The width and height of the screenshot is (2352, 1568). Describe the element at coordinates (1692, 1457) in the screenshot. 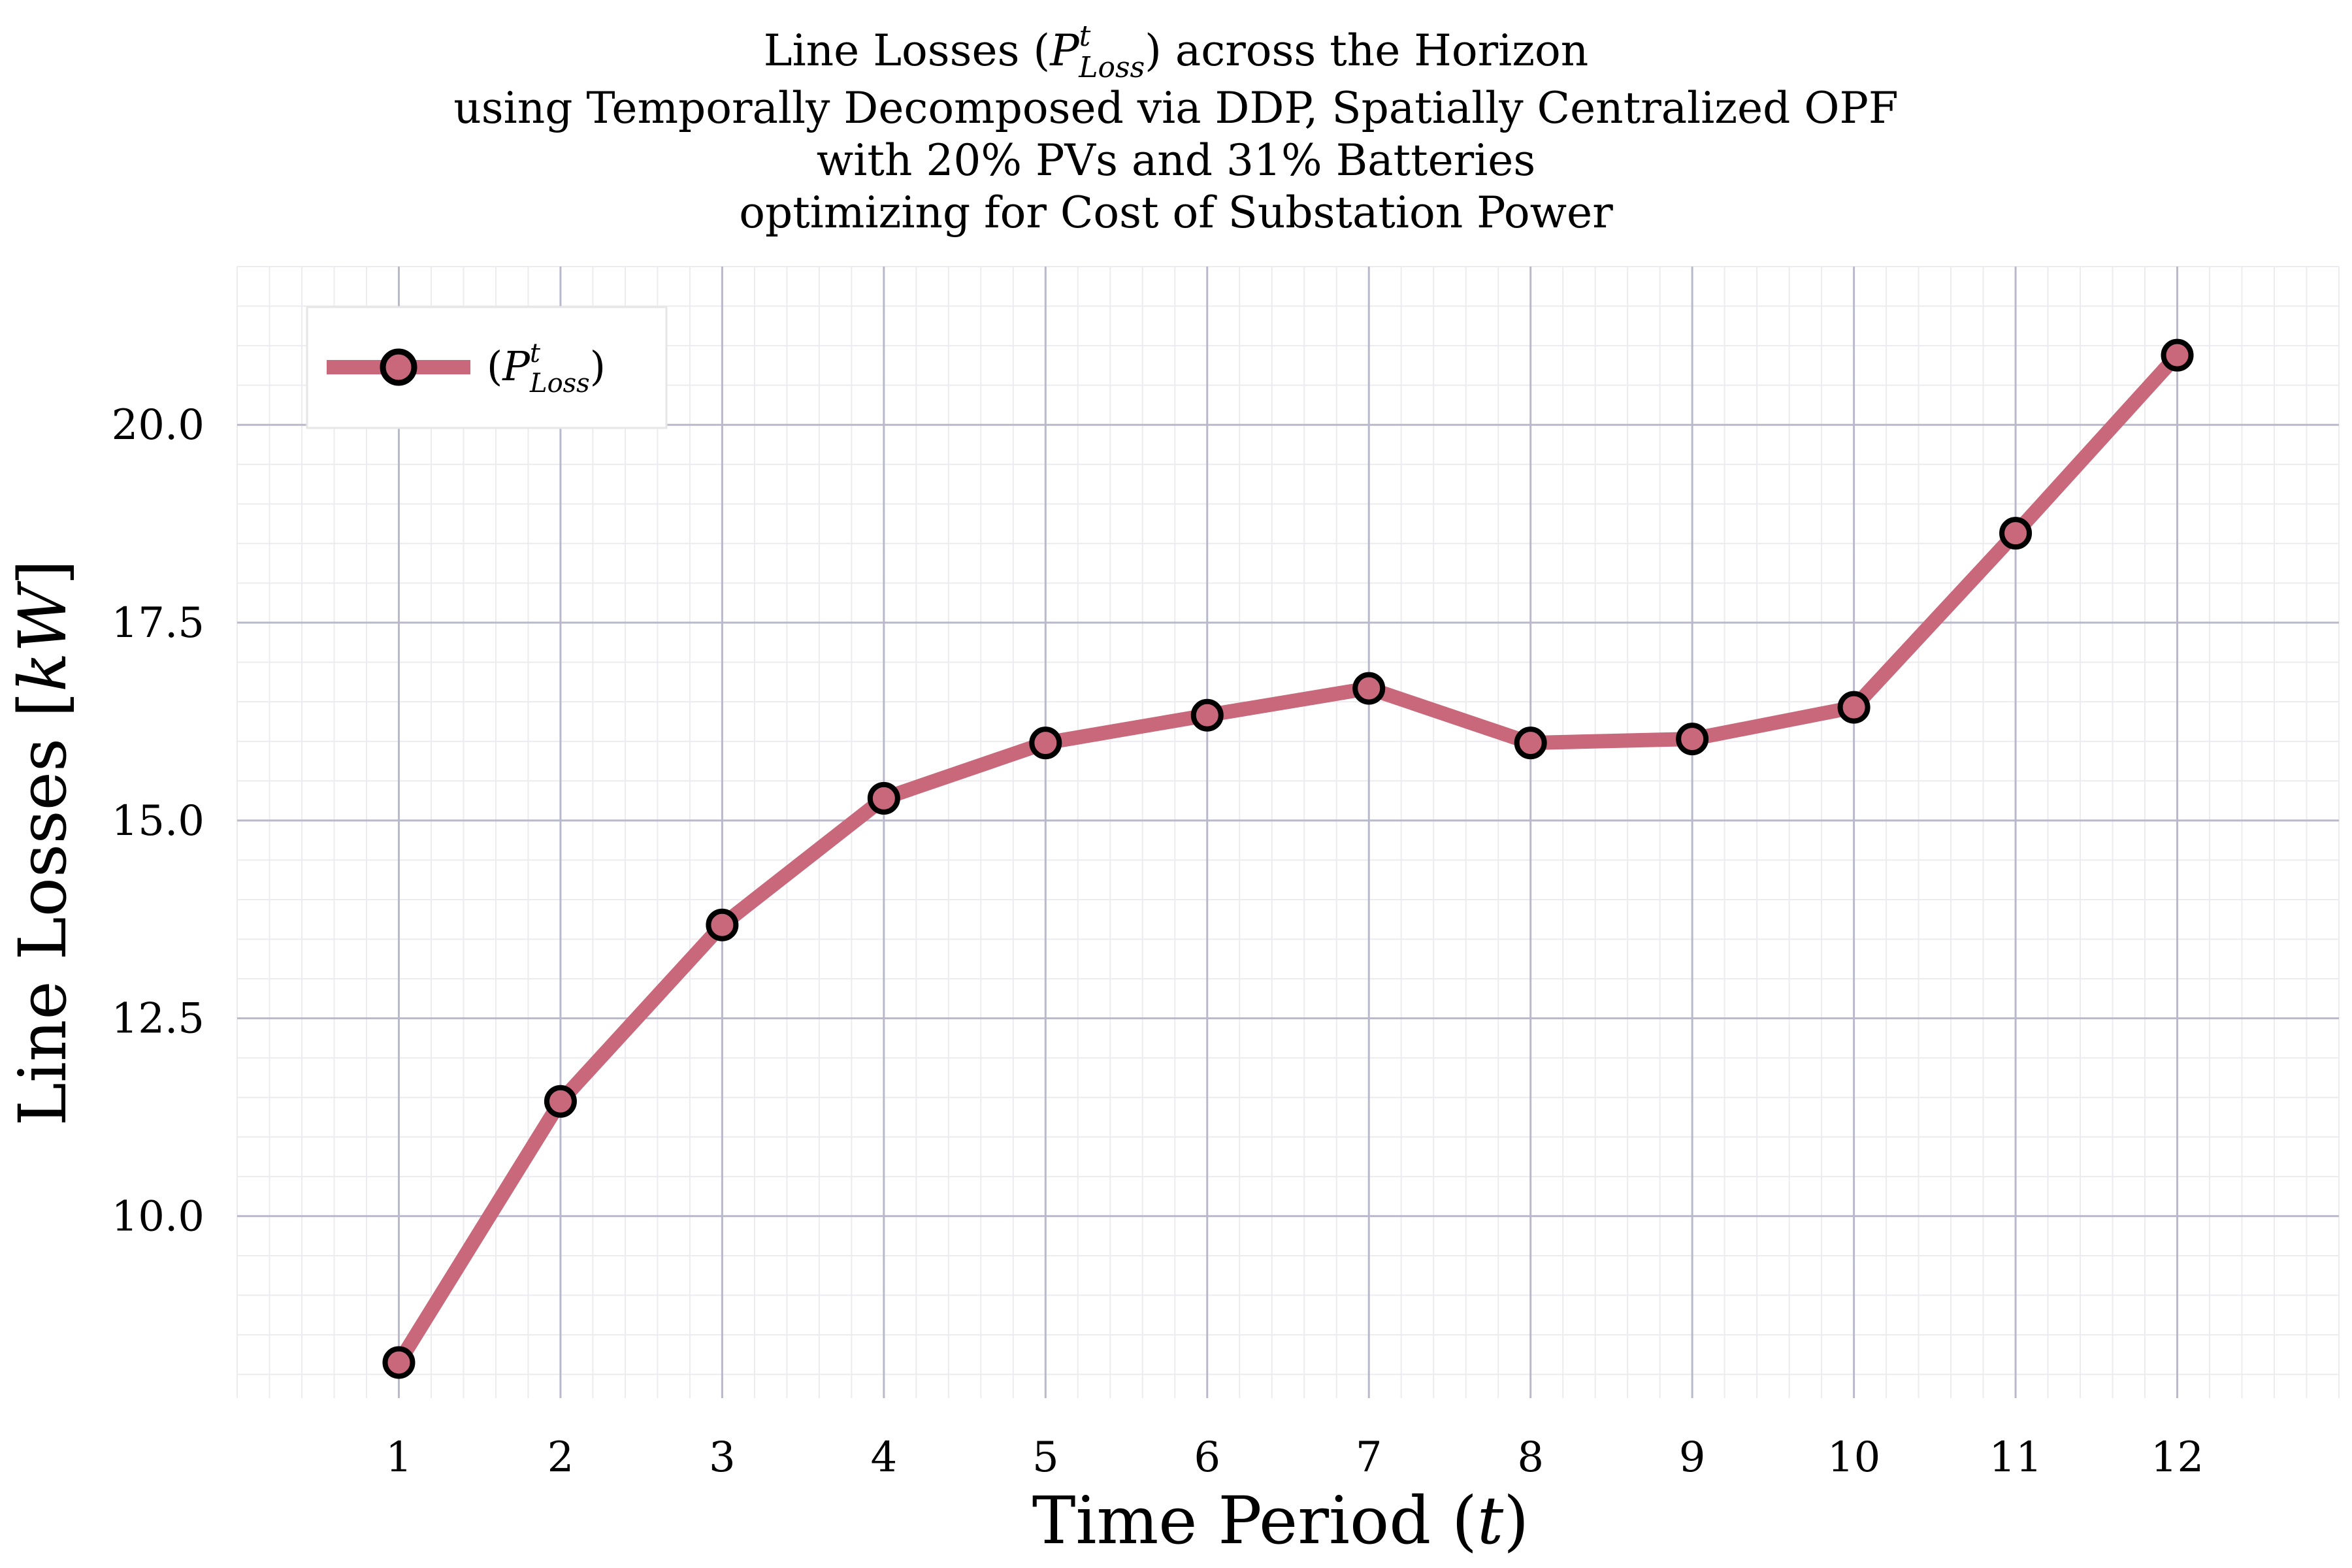

I see `x-tick-label: 9` at that location.